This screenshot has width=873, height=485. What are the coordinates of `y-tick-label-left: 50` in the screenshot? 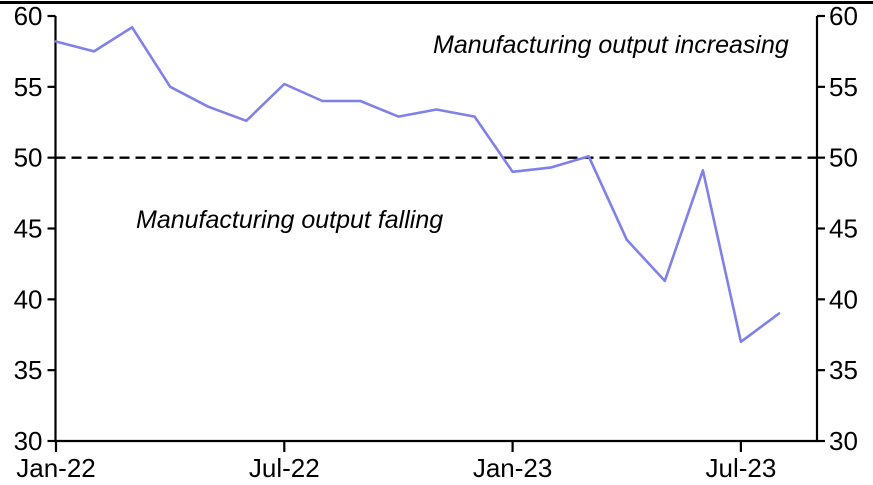 It's located at (28, 158).